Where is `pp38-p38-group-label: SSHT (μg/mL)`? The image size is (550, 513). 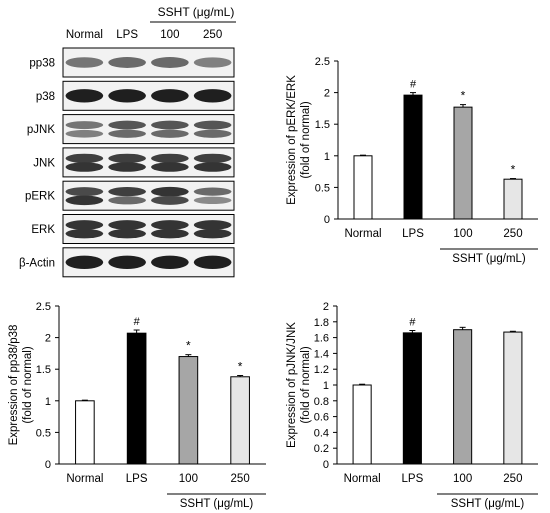
pp38-p38-group-label: SSHT (μg/mL) is located at coordinates (217, 504).